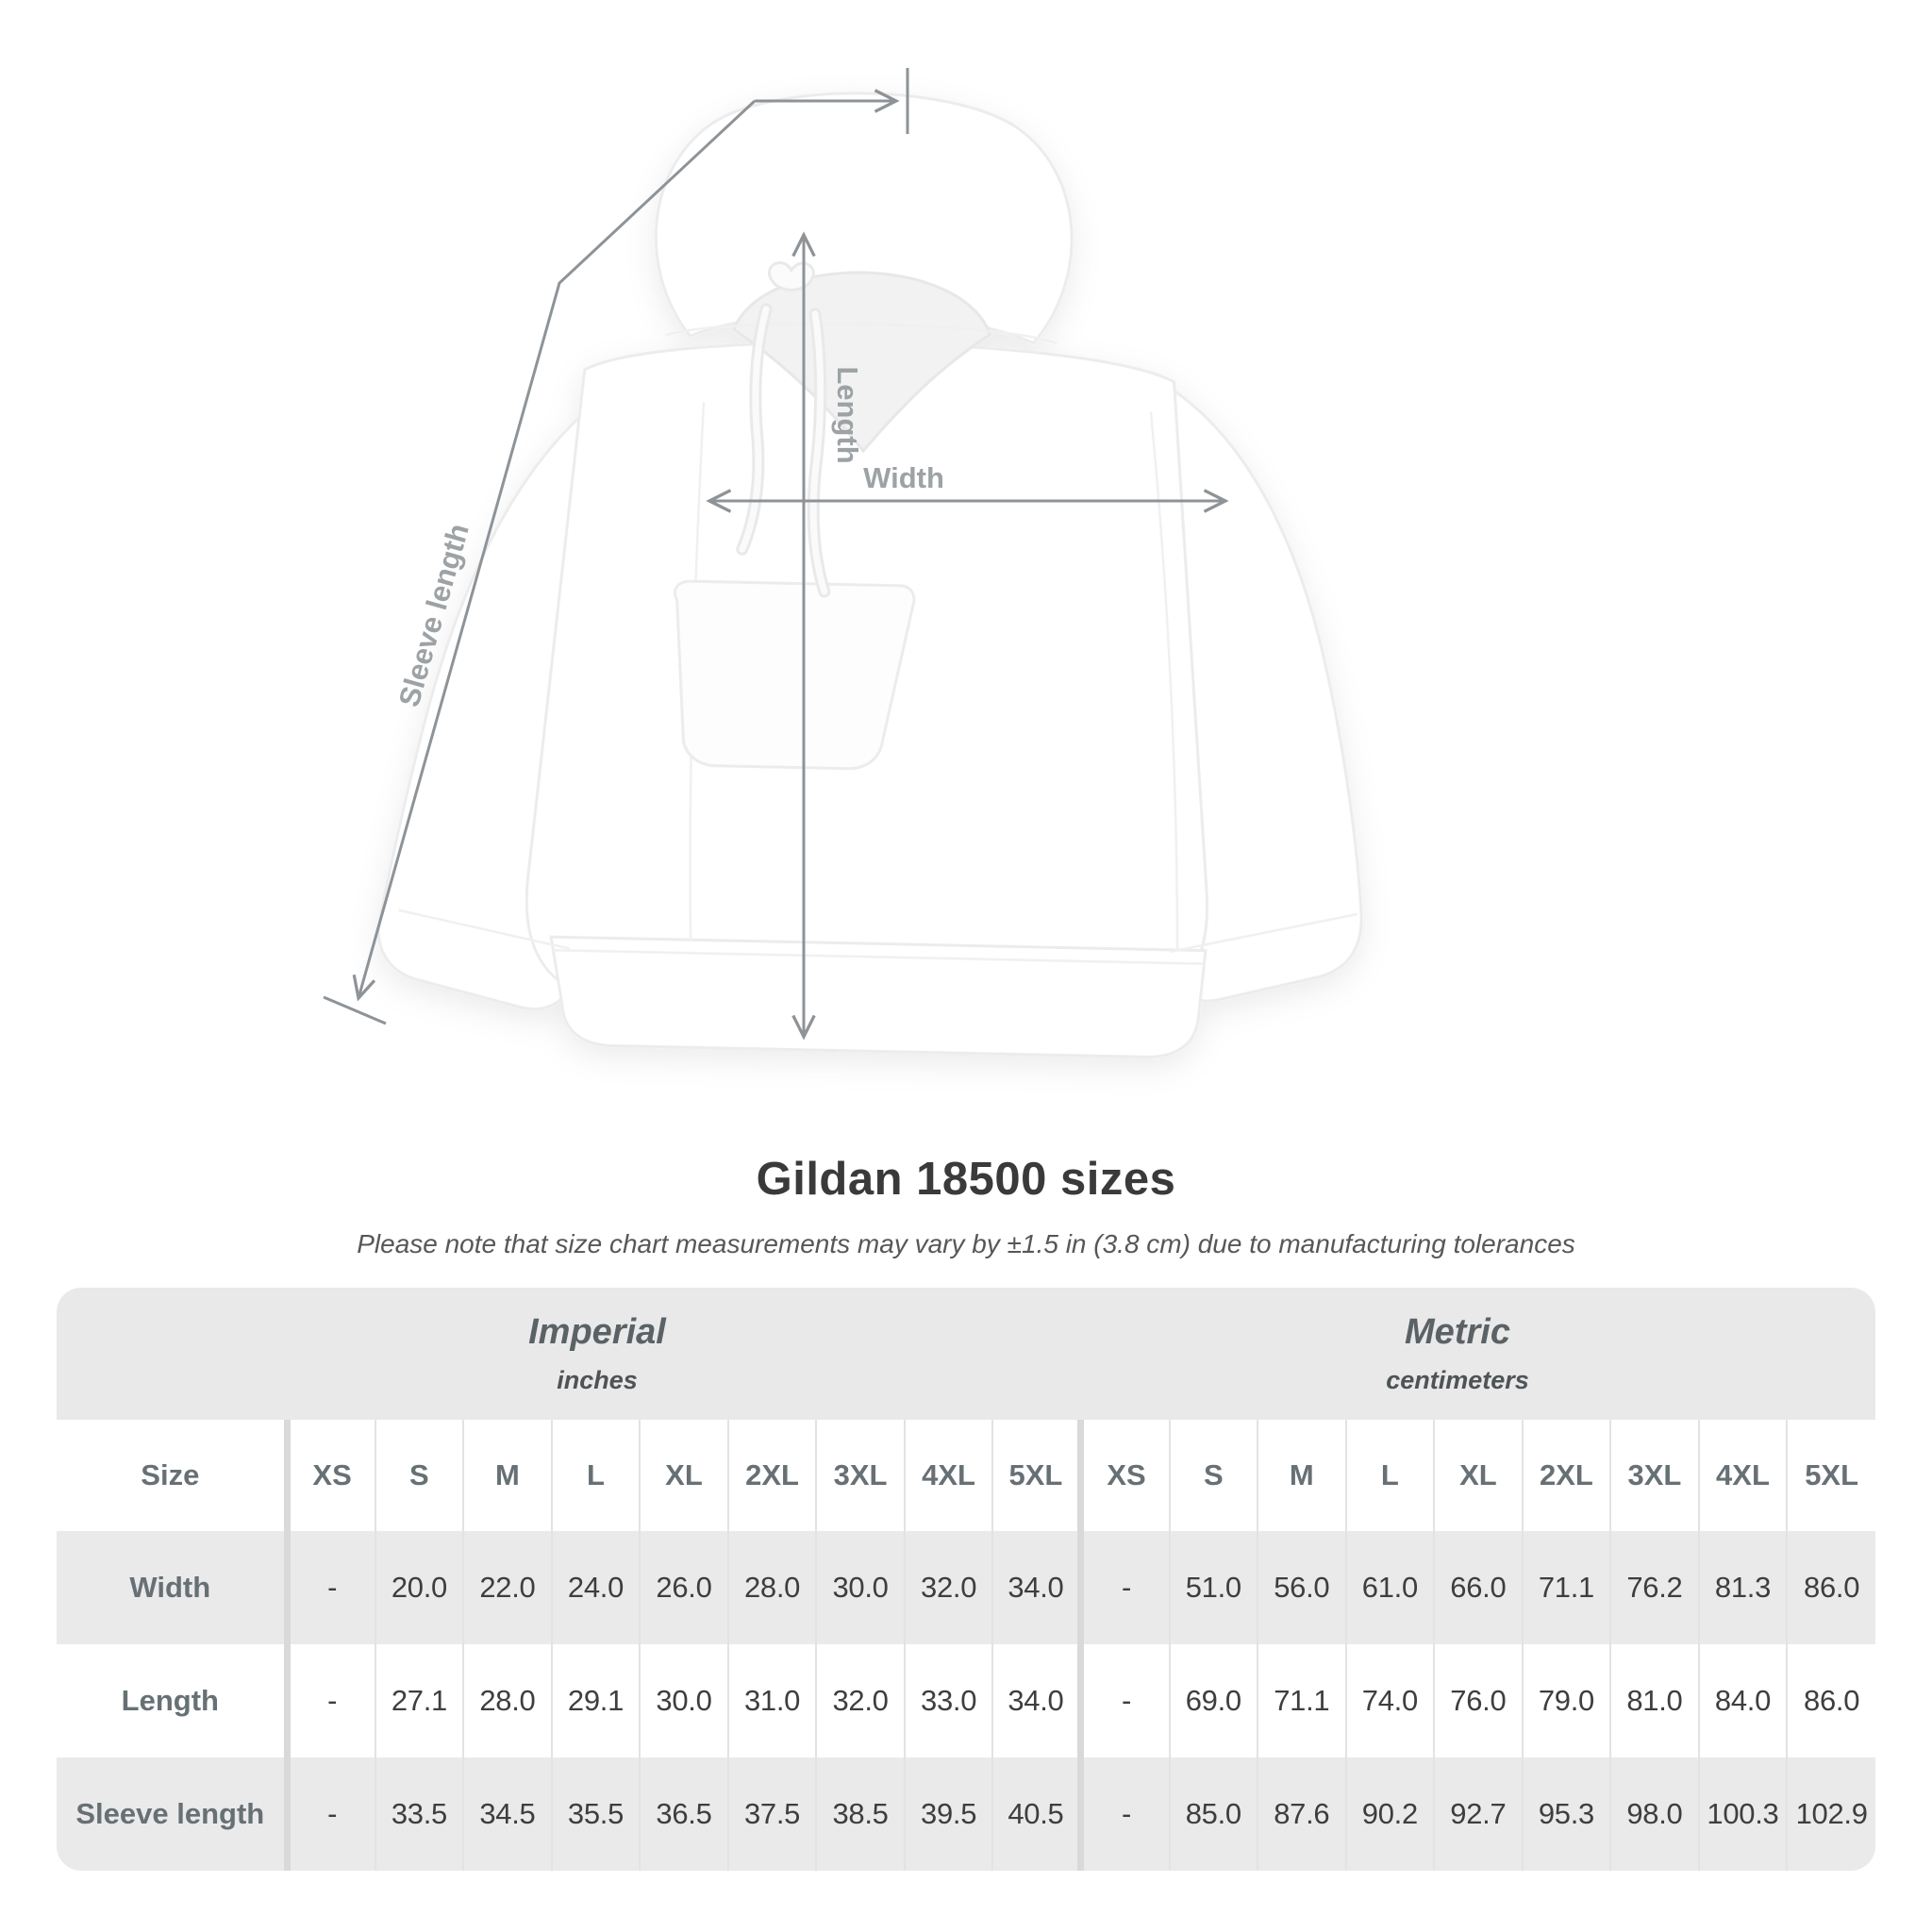  What do you see at coordinates (1213, 1701) in the screenshot?
I see `cell-length-metric-s: 69.0` at bounding box center [1213, 1701].